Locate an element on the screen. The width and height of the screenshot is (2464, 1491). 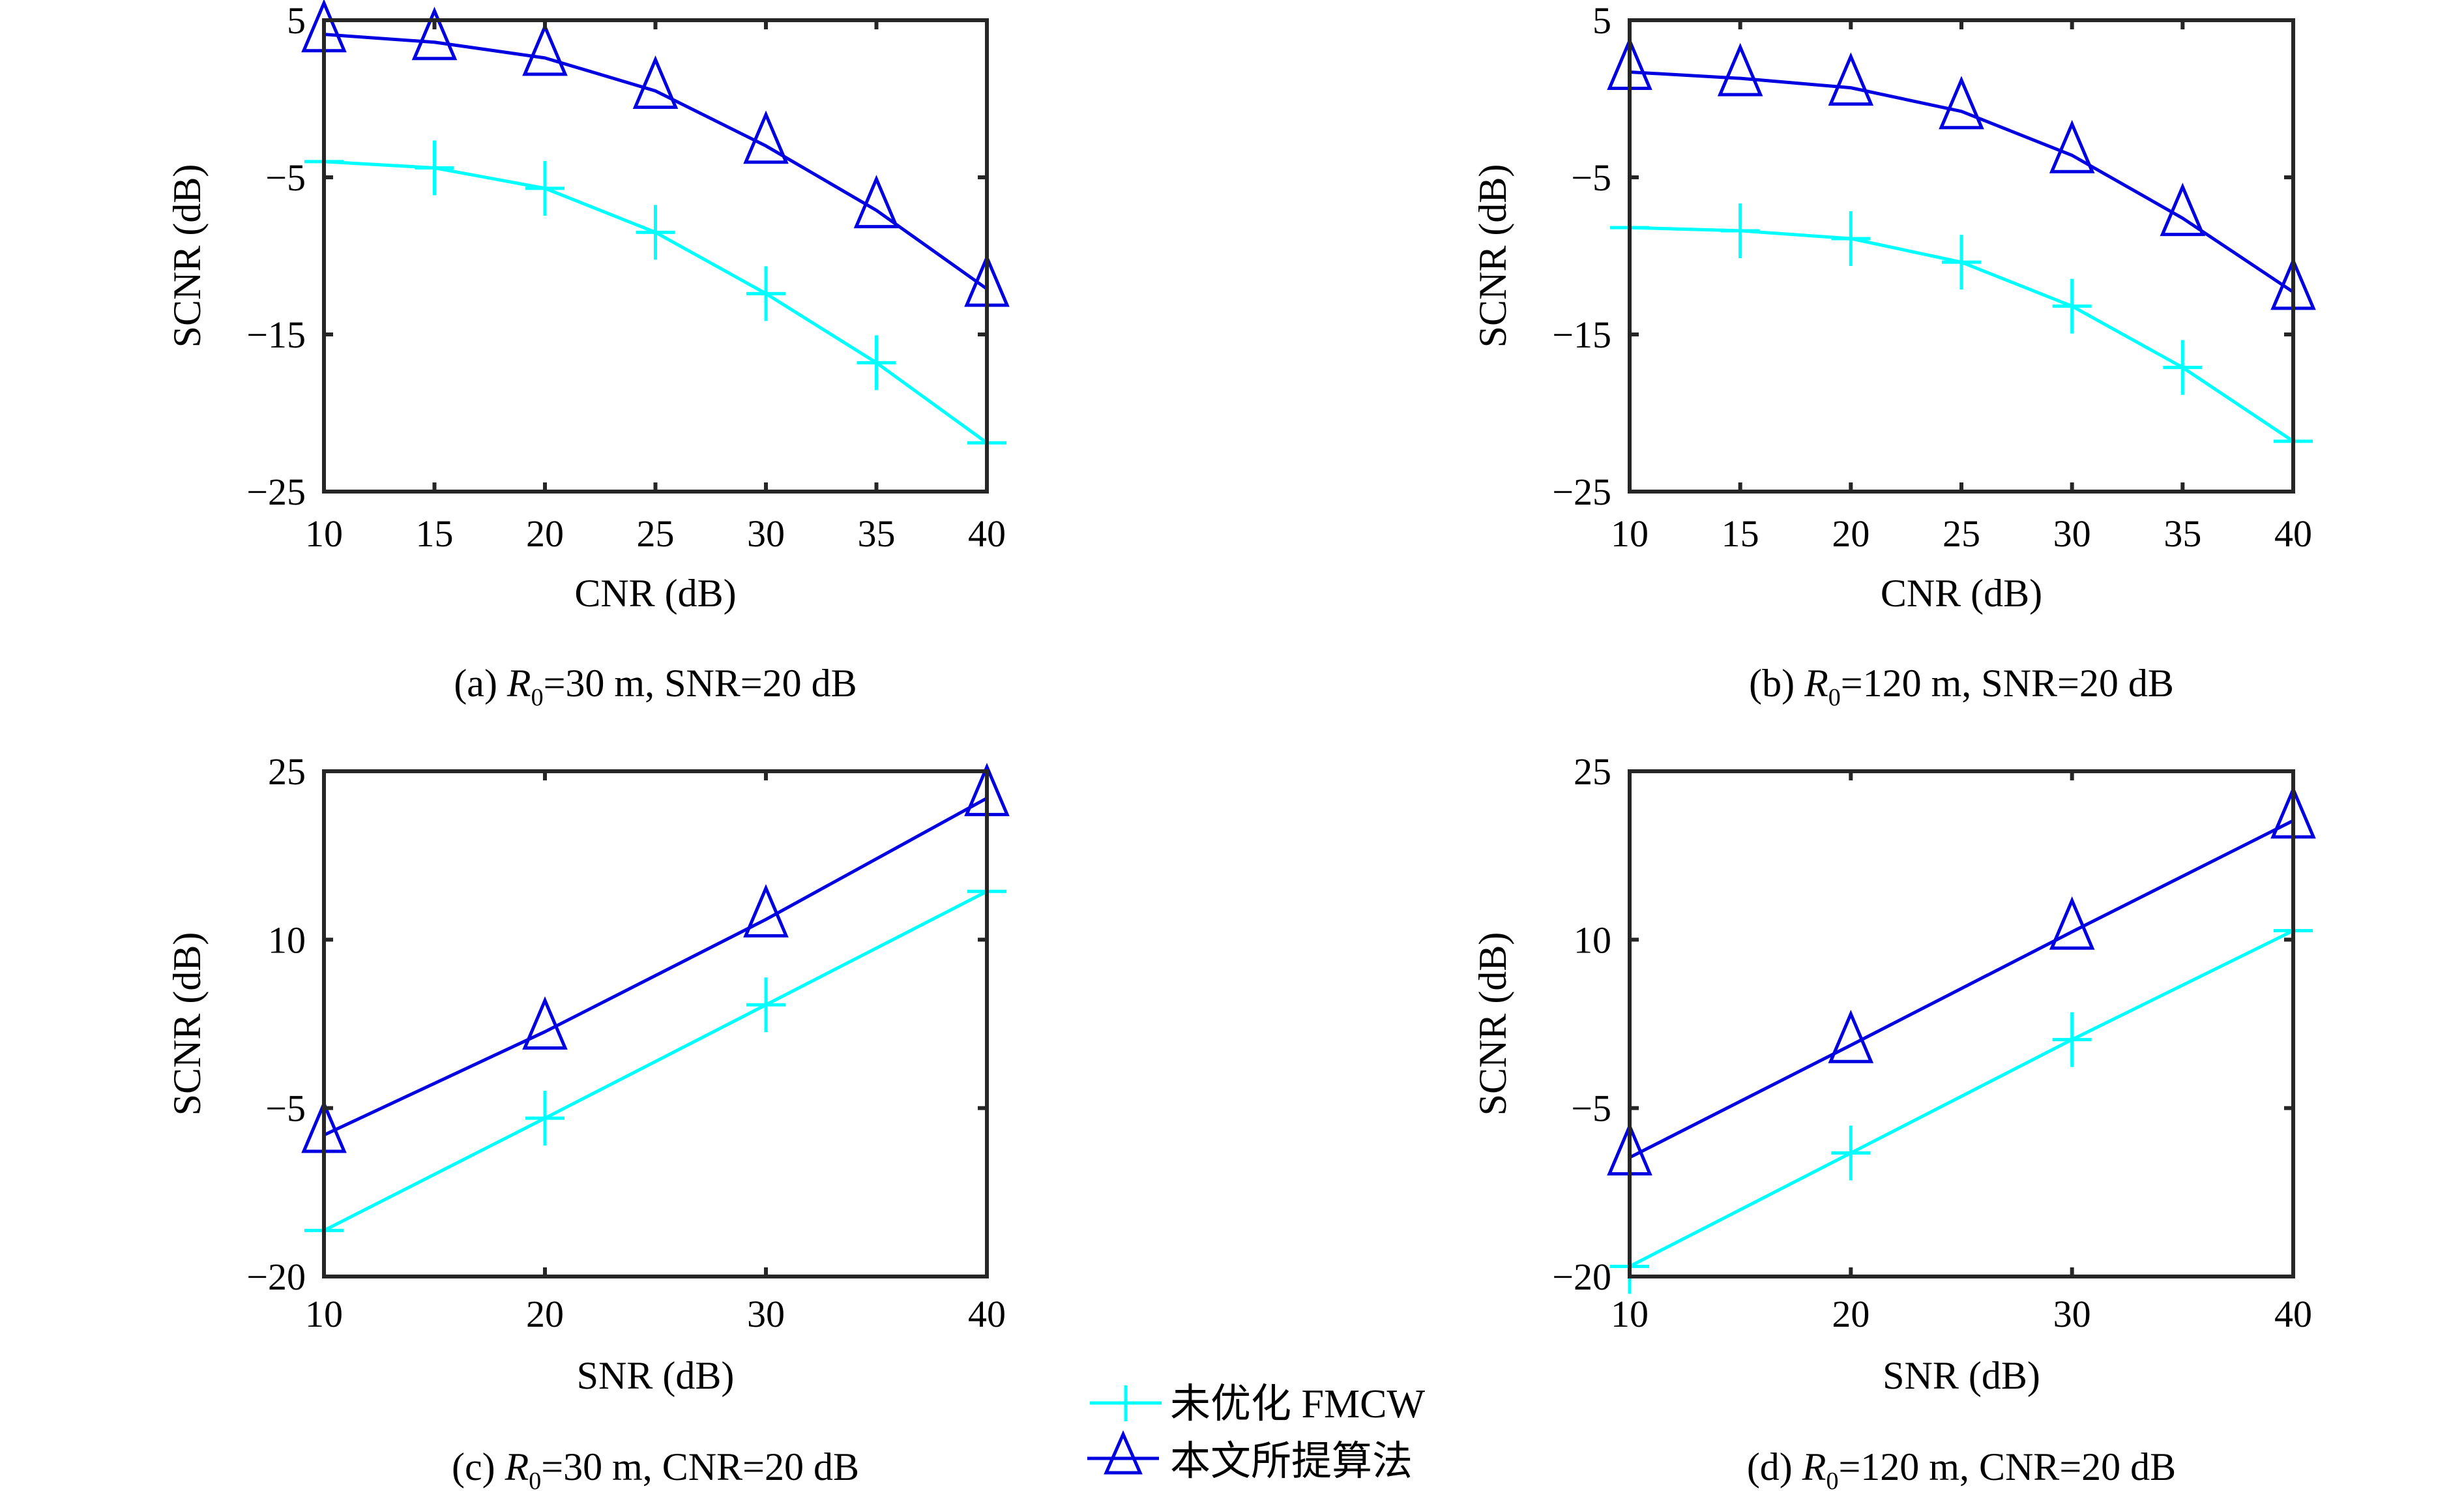
legend-label-unoptimized: 未优化 FMCW is located at coordinates (1298, 1404).